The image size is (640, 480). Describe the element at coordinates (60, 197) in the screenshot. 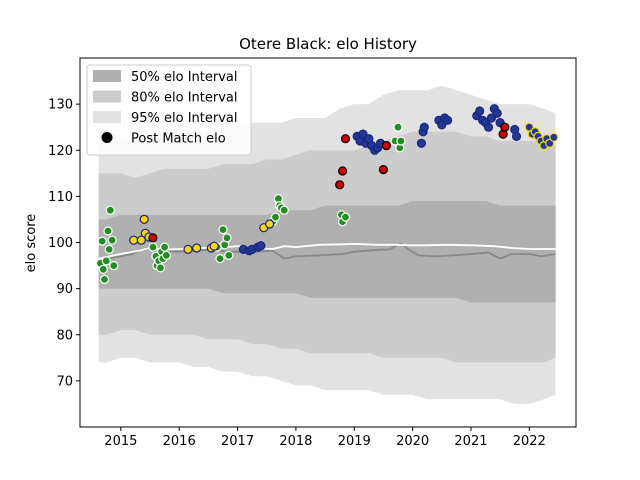

I see `y-tick-label: 110` at that location.